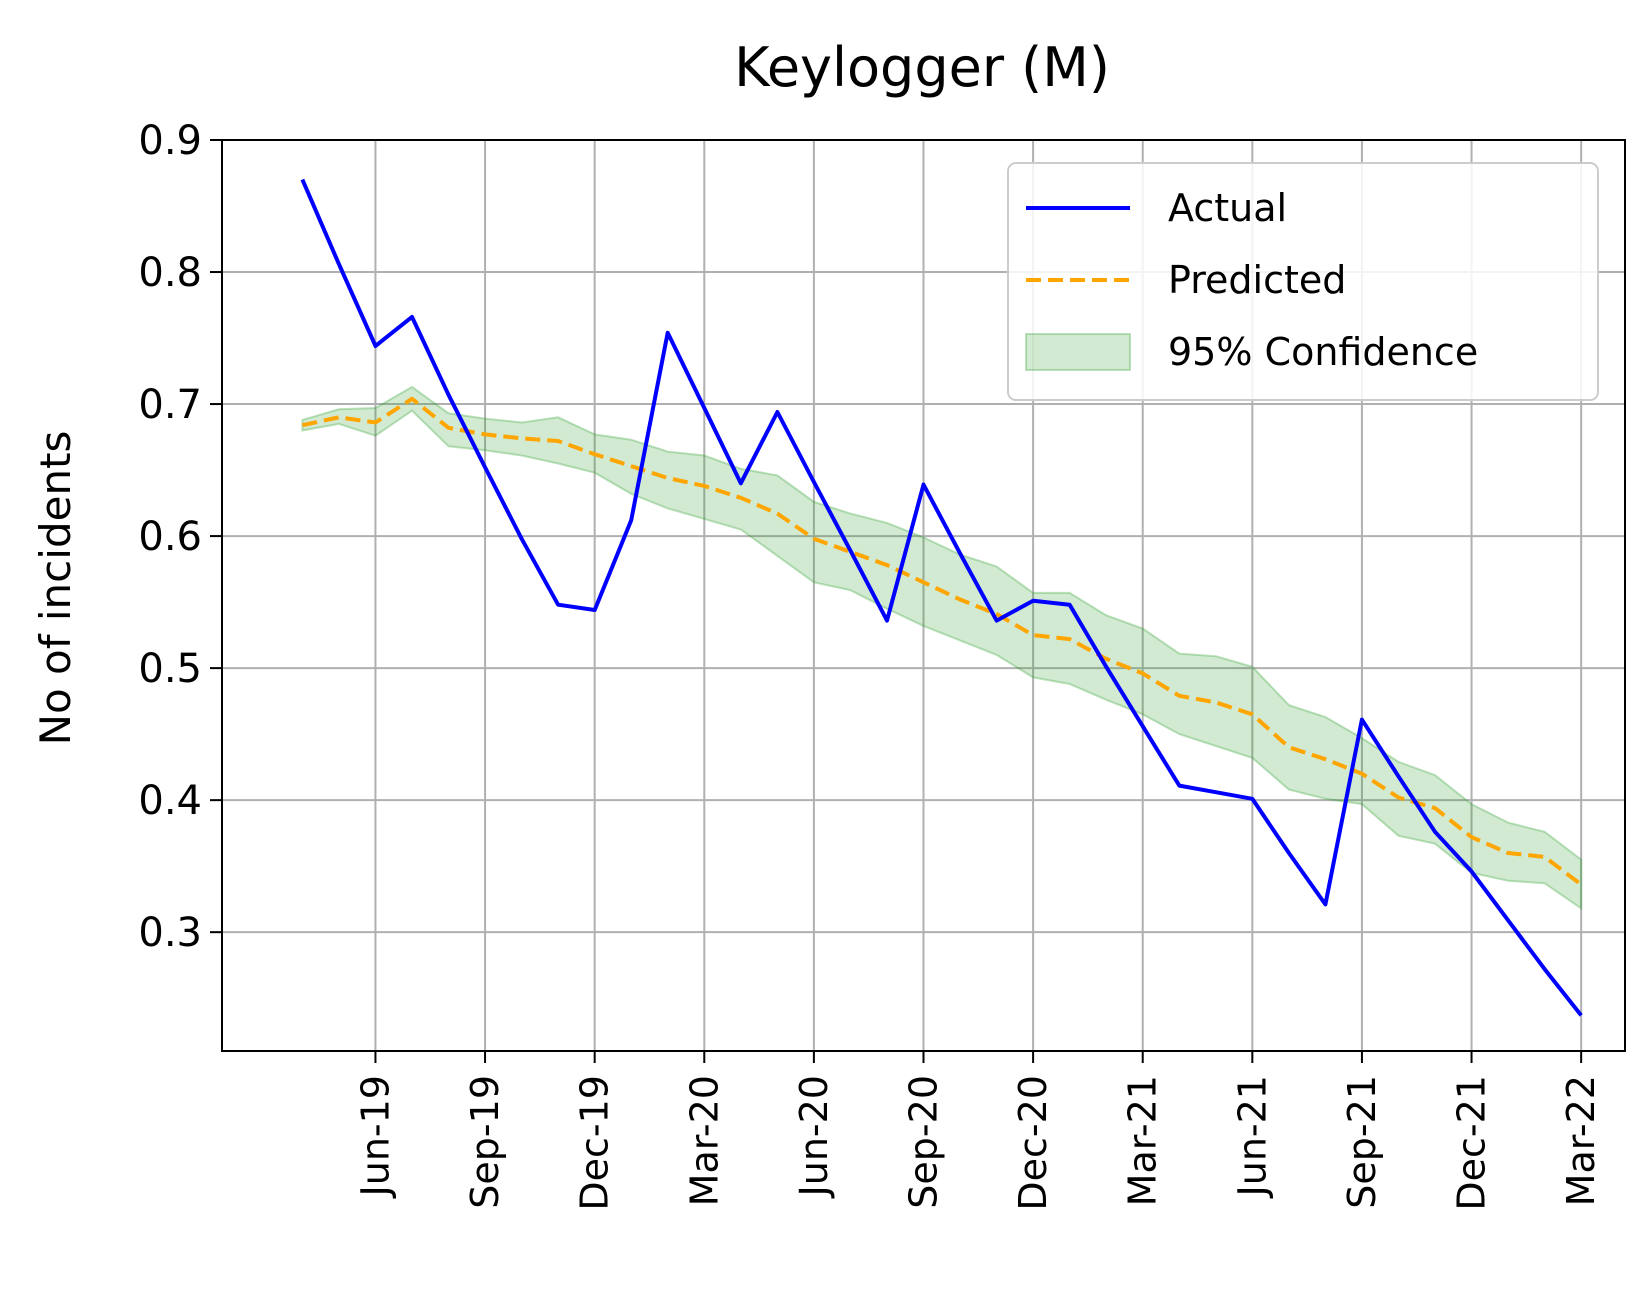 This screenshot has height=1297, width=1647. I want to click on legend-box, so click(1303, 281).